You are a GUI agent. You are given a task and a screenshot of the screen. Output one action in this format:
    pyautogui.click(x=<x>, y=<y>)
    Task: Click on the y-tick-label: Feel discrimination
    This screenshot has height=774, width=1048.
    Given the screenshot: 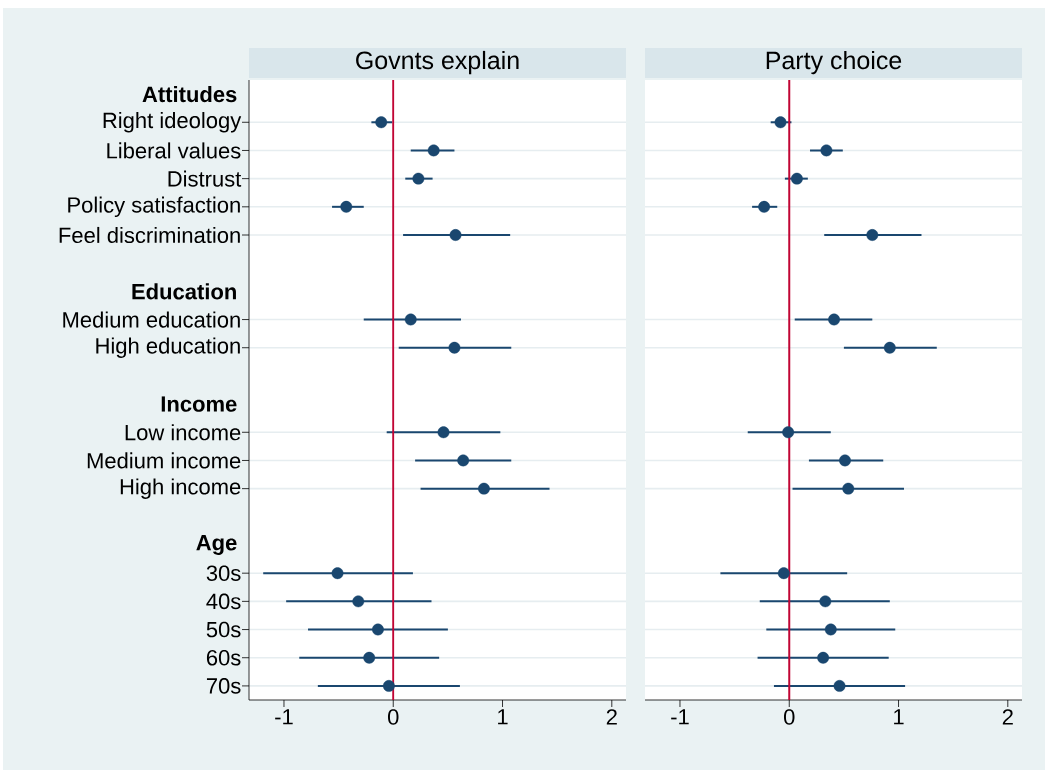 What is the action you would take?
    pyautogui.click(x=149, y=235)
    